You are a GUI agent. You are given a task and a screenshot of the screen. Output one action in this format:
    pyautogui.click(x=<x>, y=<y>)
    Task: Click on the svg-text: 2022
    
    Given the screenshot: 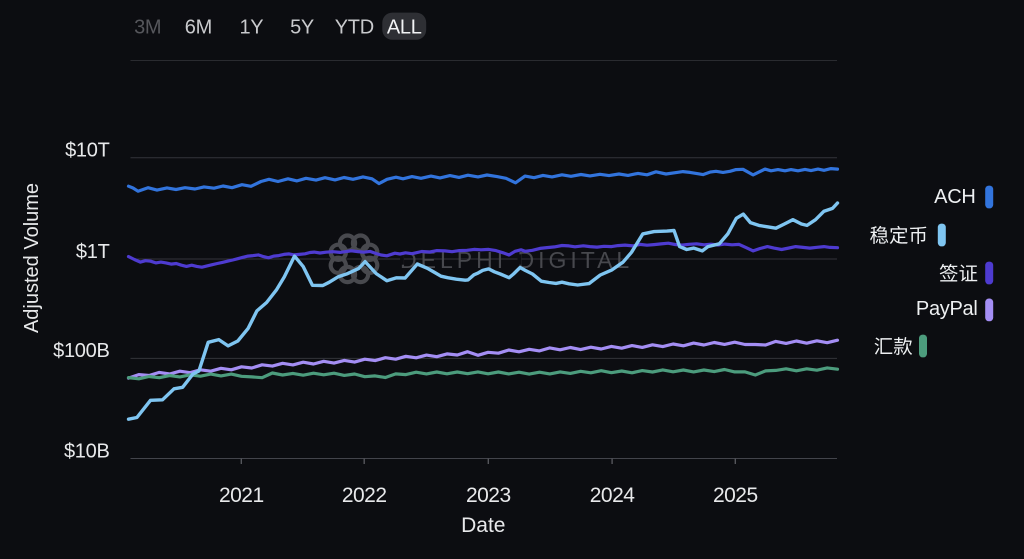 What is the action you would take?
    pyautogui.click(x=364, y=495)
    